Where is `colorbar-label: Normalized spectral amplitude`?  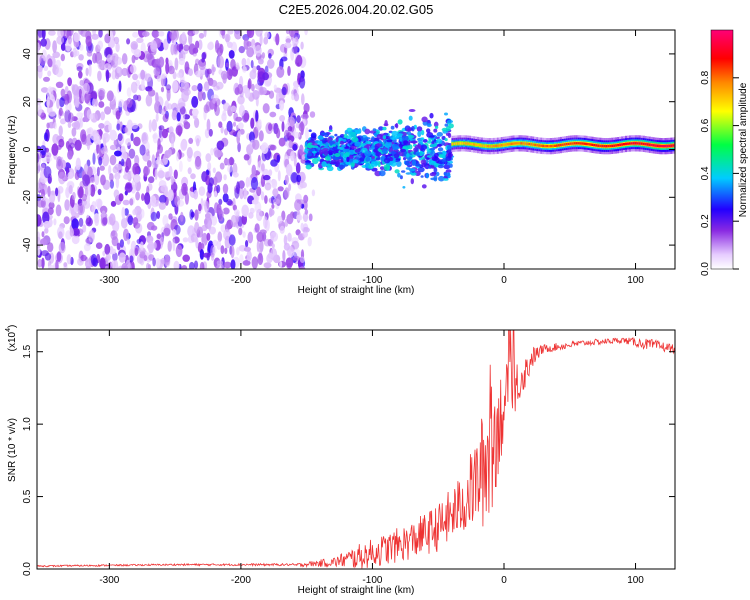
colorbar-label: Normalized spectral amplitude is located at coordinates (743, 149).